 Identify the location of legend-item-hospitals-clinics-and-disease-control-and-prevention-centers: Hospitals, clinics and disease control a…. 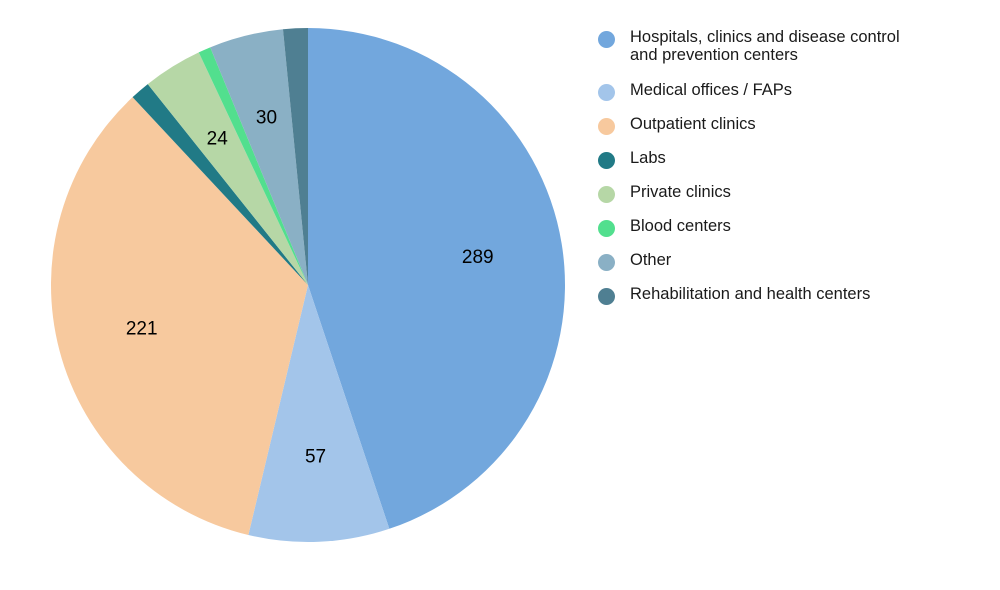
(764, 46).